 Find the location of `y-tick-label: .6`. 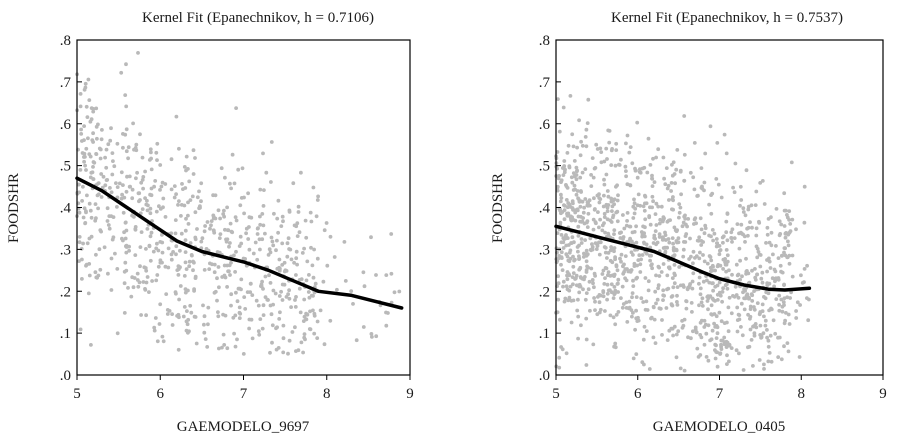

y-tick-label: .6 is located at coordinates (66, 125).